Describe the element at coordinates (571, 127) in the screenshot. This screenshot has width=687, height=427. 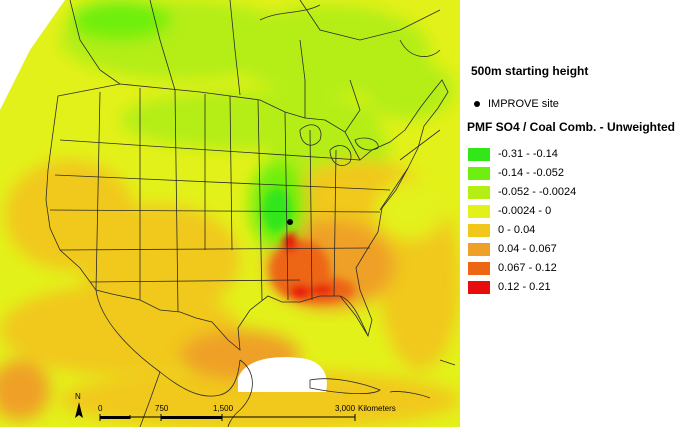
I see `legend-title: PMF SO4 / Coal Comb. - Unweighted` at that location.